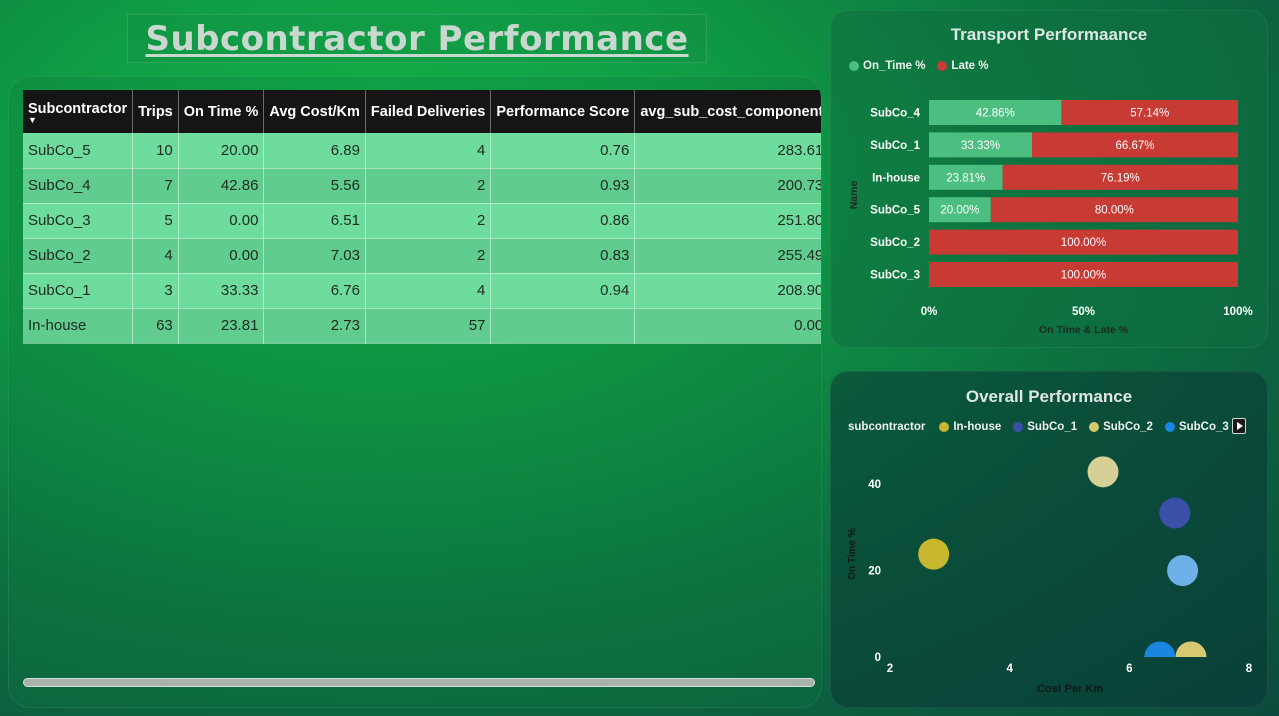 This screenshot has width=1279, height=716. I want to click on legend-next-arrow-icon, so click(1239, 426).